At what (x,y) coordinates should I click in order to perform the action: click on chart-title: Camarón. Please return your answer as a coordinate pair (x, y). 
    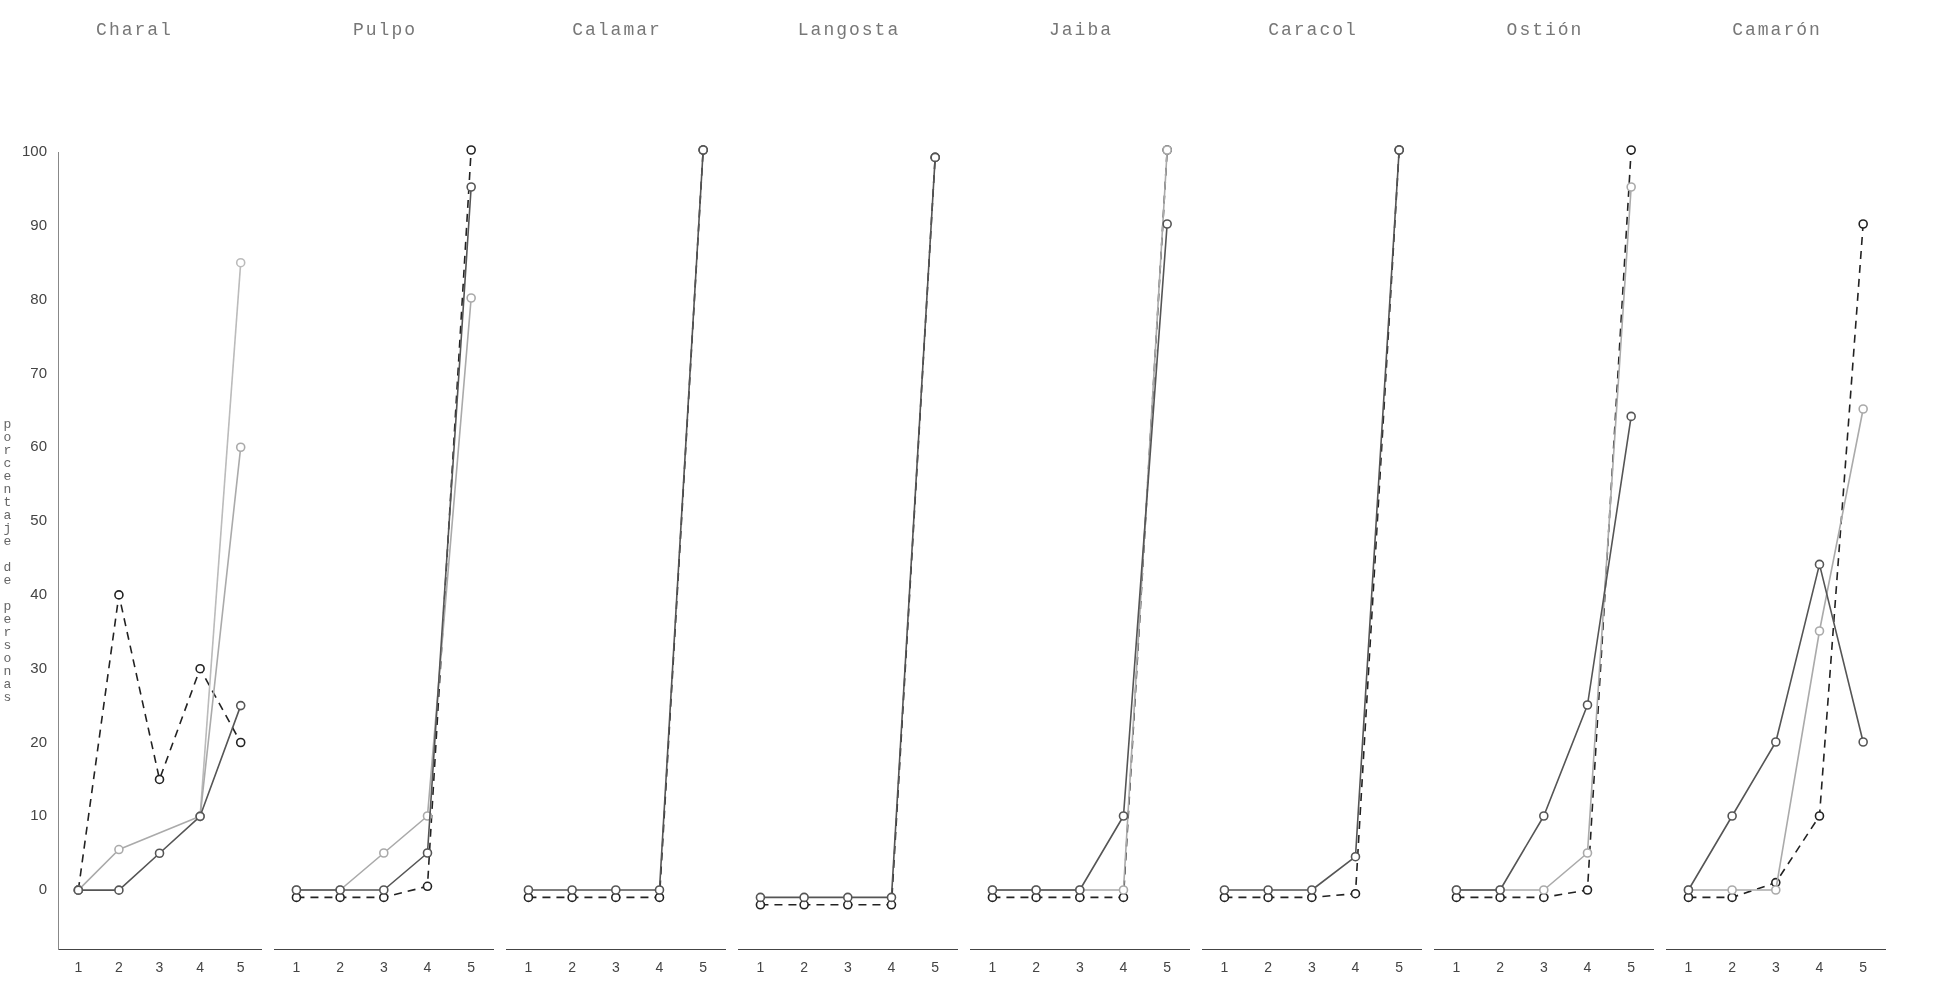
    Looking at the image, I should click on (1777, 31).